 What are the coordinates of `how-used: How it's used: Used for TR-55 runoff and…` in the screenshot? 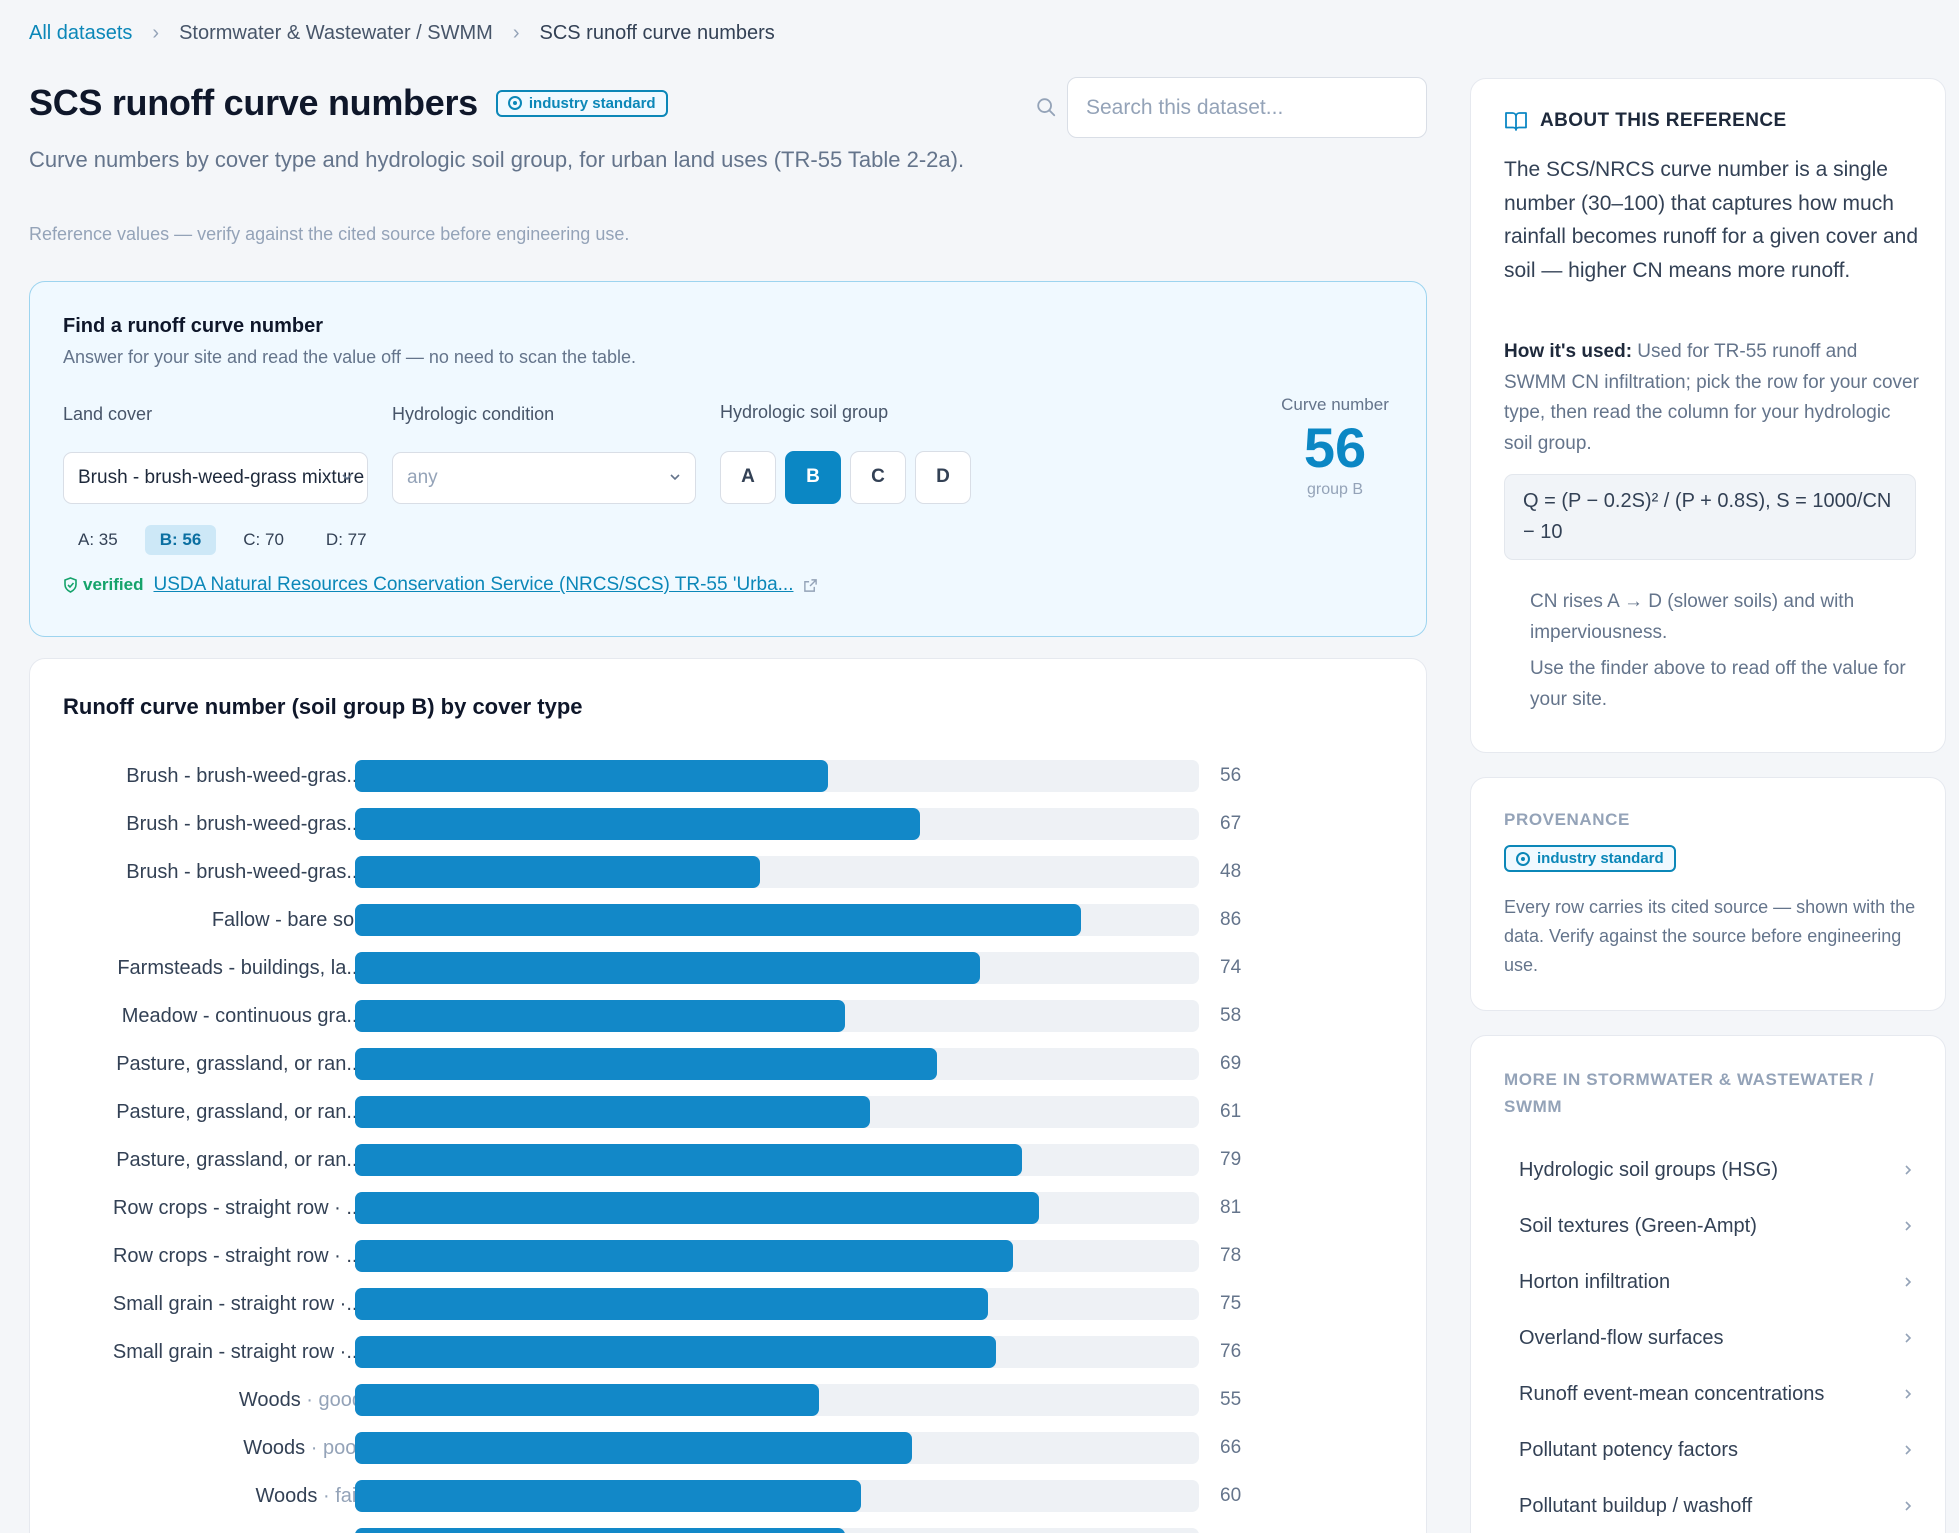 It's located at (1714, 398).